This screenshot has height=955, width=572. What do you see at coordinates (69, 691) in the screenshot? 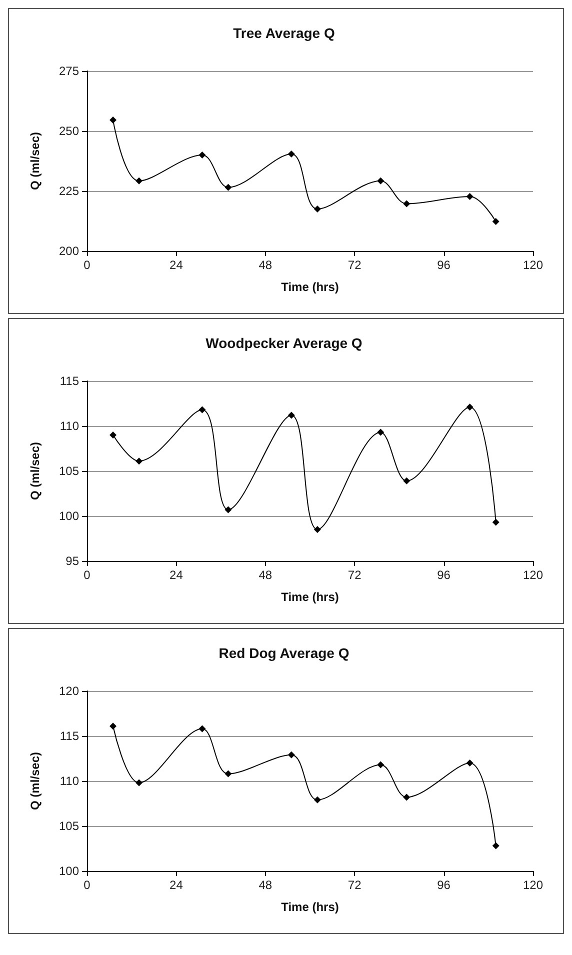
I see `y-tick-label: 120` at bounding box center [69, 691].